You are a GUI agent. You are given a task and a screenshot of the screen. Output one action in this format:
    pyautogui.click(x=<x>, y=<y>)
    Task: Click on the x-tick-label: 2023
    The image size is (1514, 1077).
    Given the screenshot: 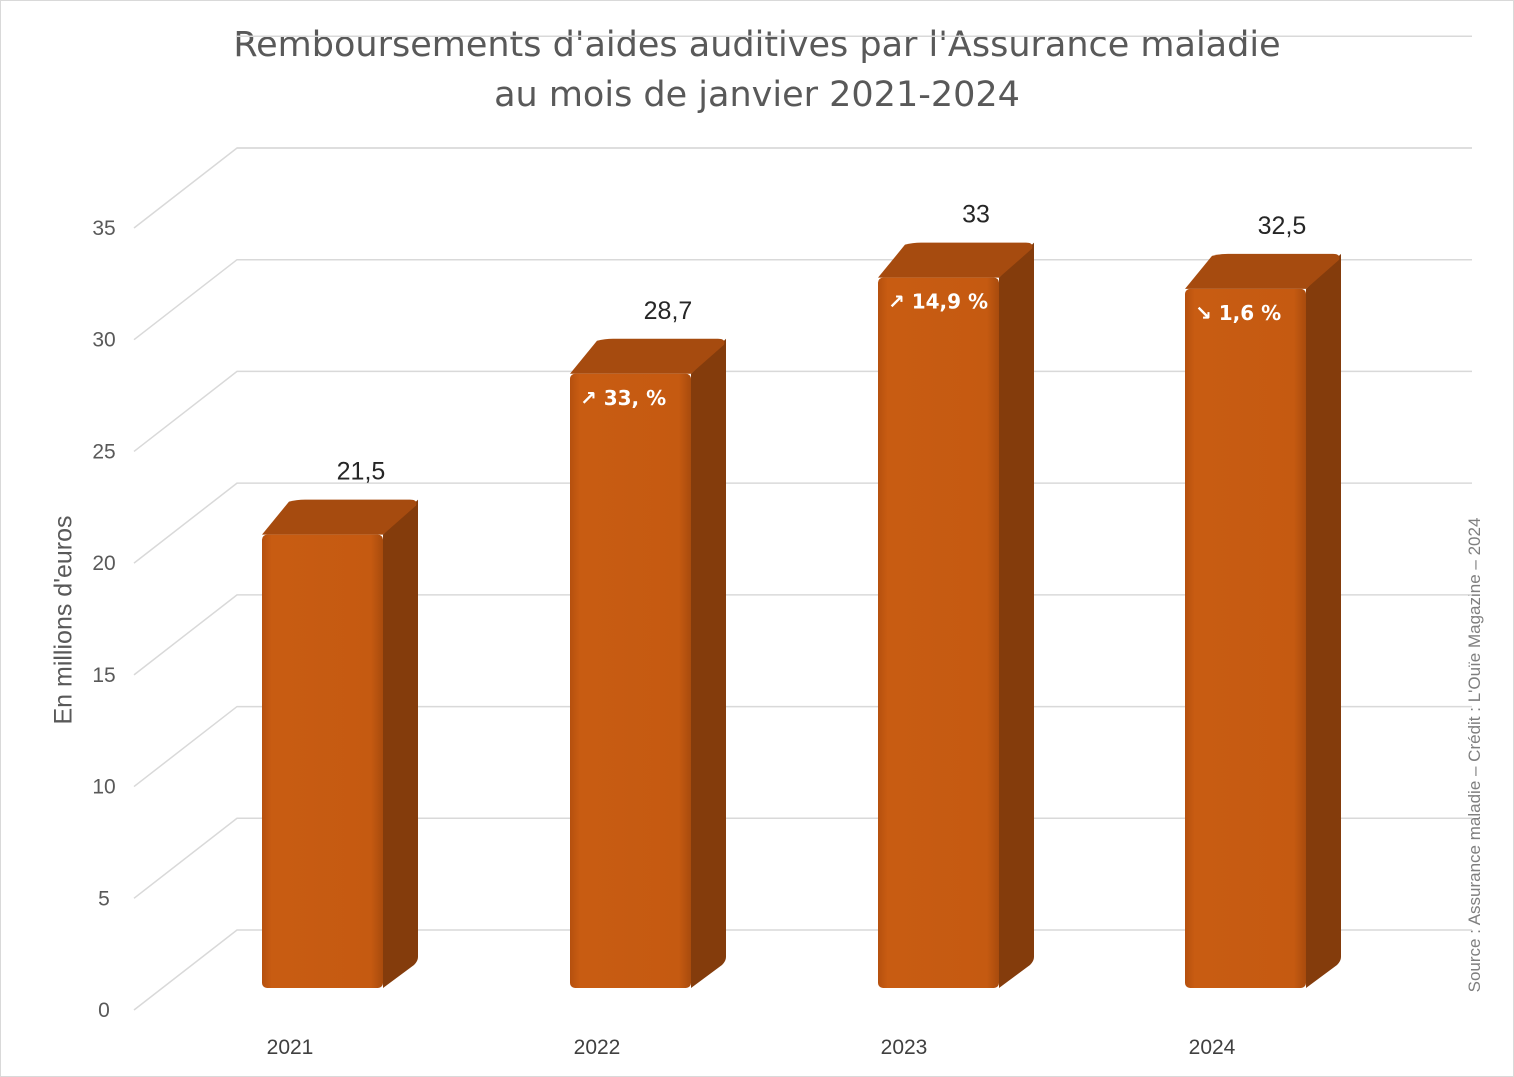 What is the action you would take?
    pyautogui.click(x=904, y=1047)
    